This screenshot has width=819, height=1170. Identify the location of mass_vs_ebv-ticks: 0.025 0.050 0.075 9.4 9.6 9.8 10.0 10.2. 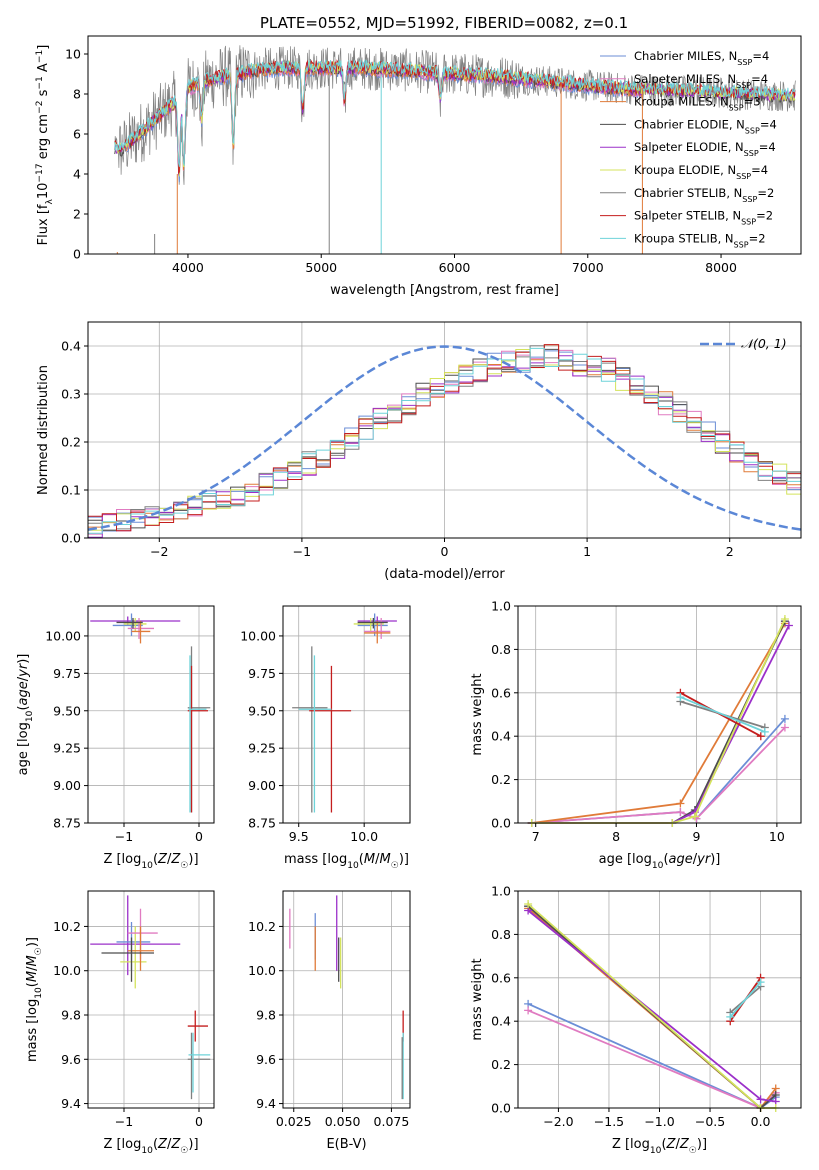
(329, 1009).